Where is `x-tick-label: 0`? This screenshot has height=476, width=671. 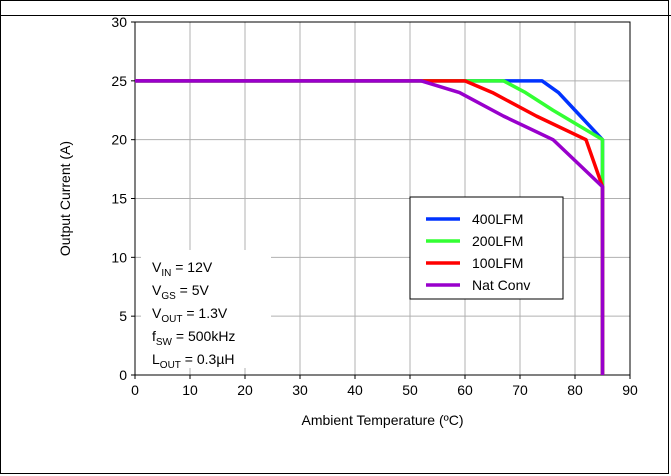
x-tick-label: 0 is located at coordinates (135, 390).